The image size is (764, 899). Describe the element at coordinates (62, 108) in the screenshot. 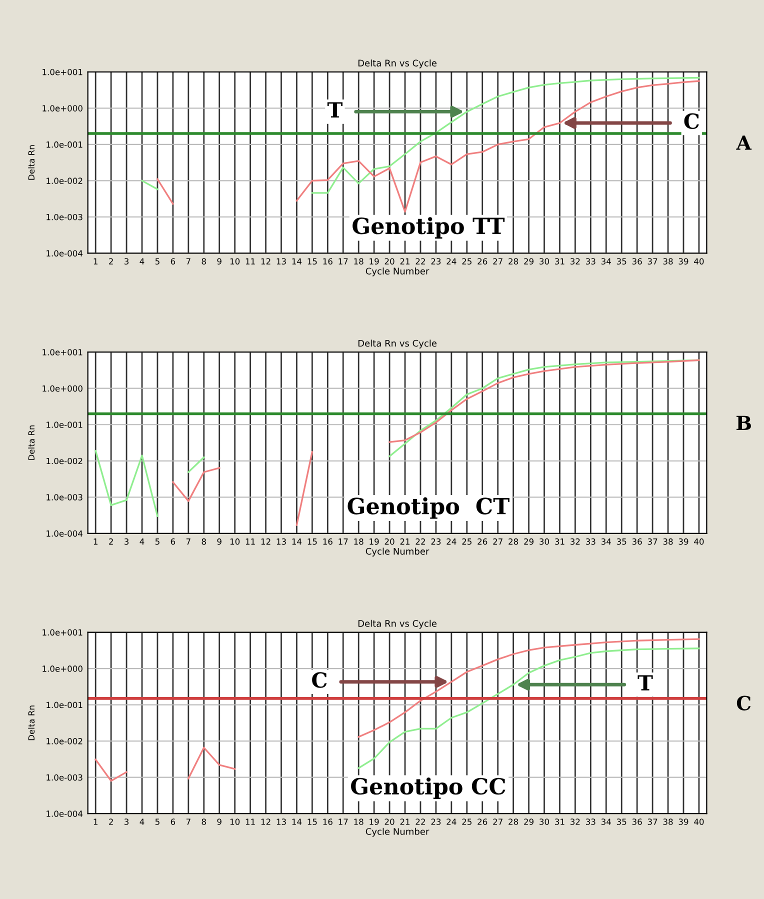

I see `y-tick-label: 1.0e+000` at that location.